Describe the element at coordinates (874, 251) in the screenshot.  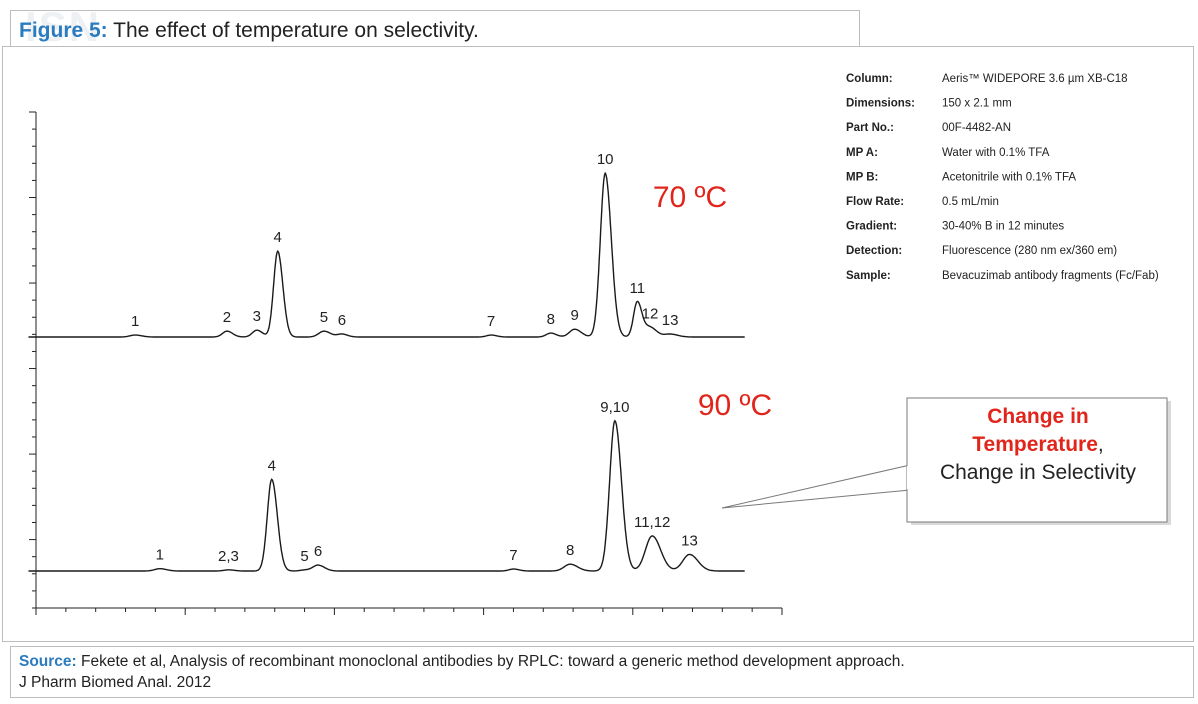
I see `condition-key: Detection:` at that location.